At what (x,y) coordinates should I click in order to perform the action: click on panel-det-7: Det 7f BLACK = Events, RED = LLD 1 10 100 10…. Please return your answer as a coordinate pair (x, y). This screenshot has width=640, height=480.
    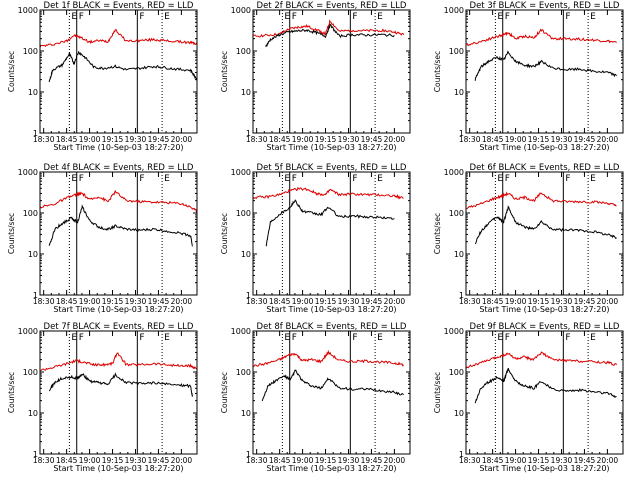
    Looking at the image, I should click on (102, 397).